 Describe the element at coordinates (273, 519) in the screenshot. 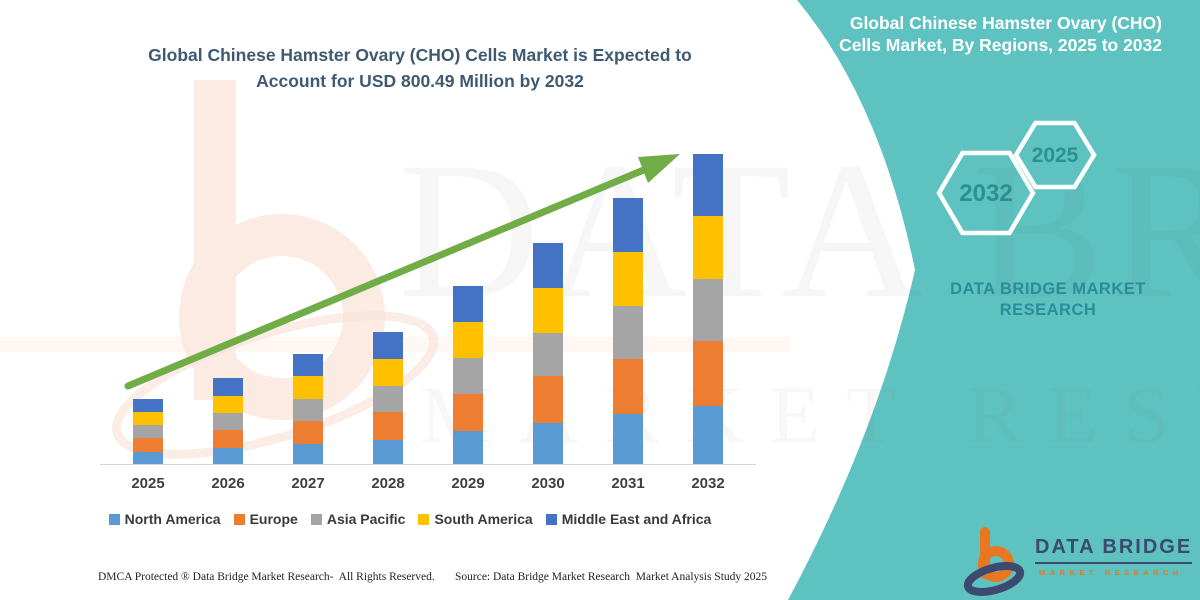

I see `legend-label: Europe` at that location.